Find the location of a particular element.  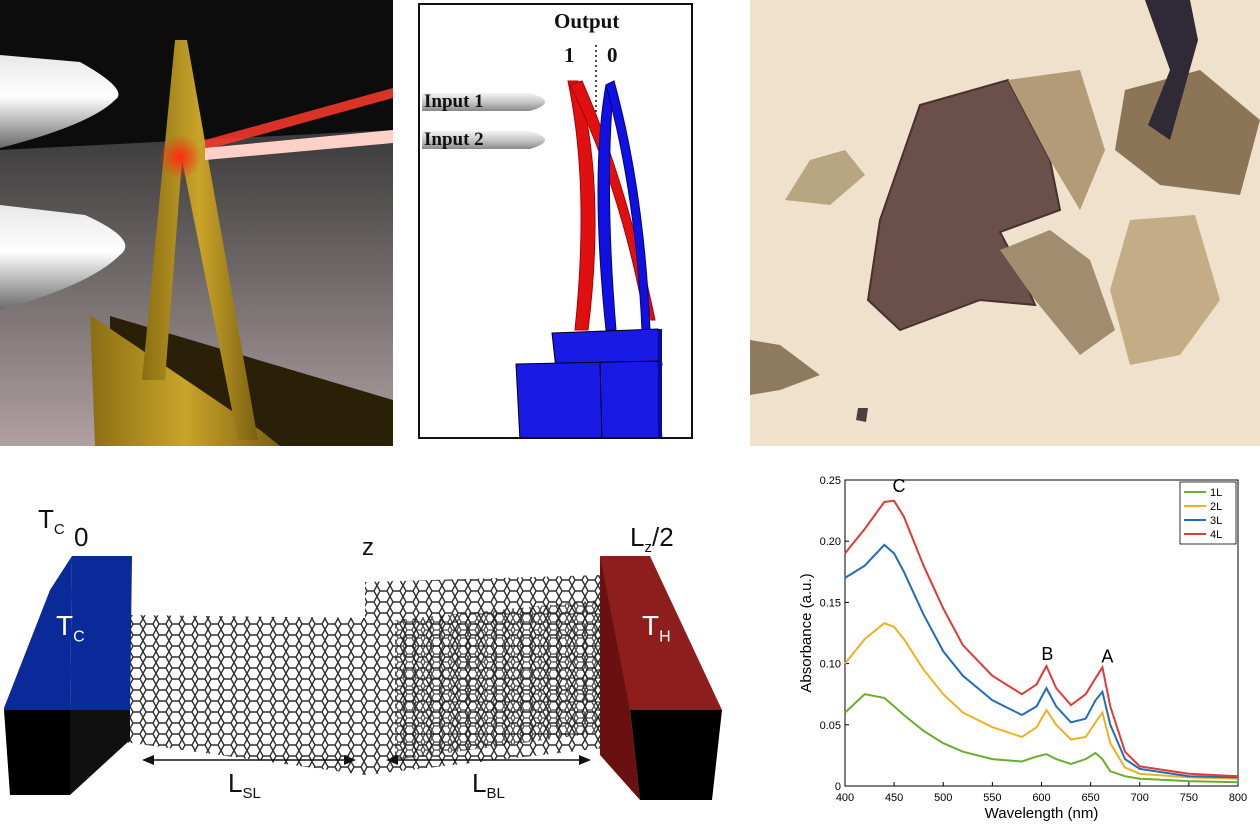

upper-probe-tip is located at coordinates (59, 101).